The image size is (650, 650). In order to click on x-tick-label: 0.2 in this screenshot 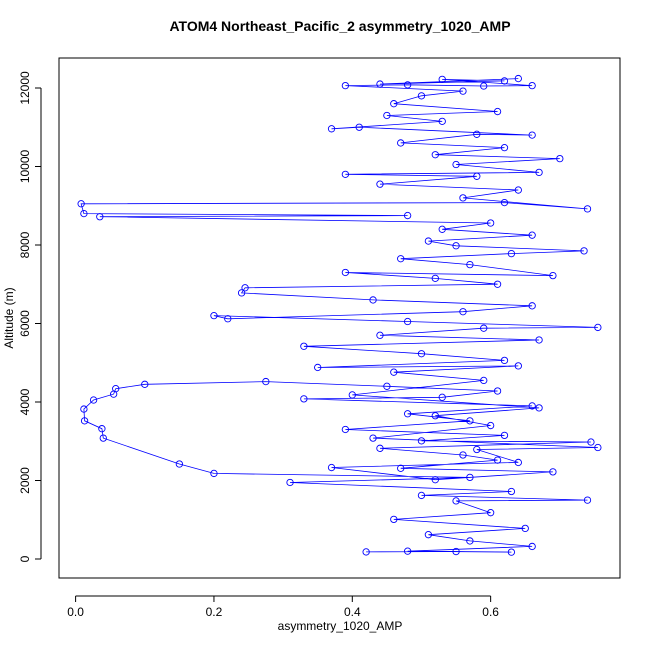, I will do `click(214, 612)`.